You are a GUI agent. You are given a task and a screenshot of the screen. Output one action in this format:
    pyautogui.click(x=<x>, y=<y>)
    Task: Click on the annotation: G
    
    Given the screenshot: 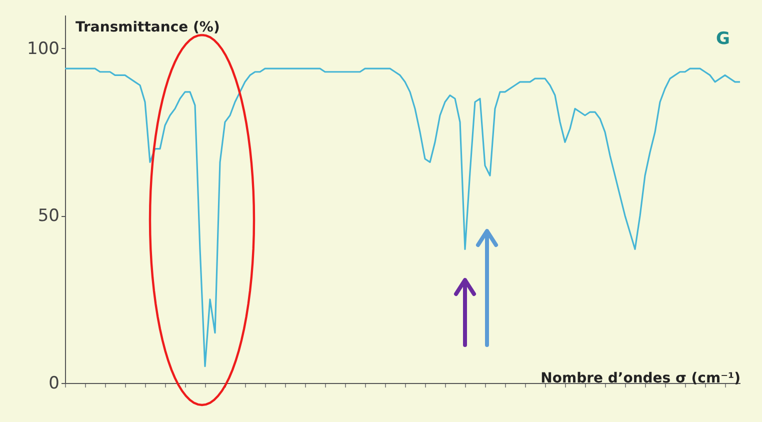 What is the action you would take?
    pyautogui.click(x=723, y=39)
    